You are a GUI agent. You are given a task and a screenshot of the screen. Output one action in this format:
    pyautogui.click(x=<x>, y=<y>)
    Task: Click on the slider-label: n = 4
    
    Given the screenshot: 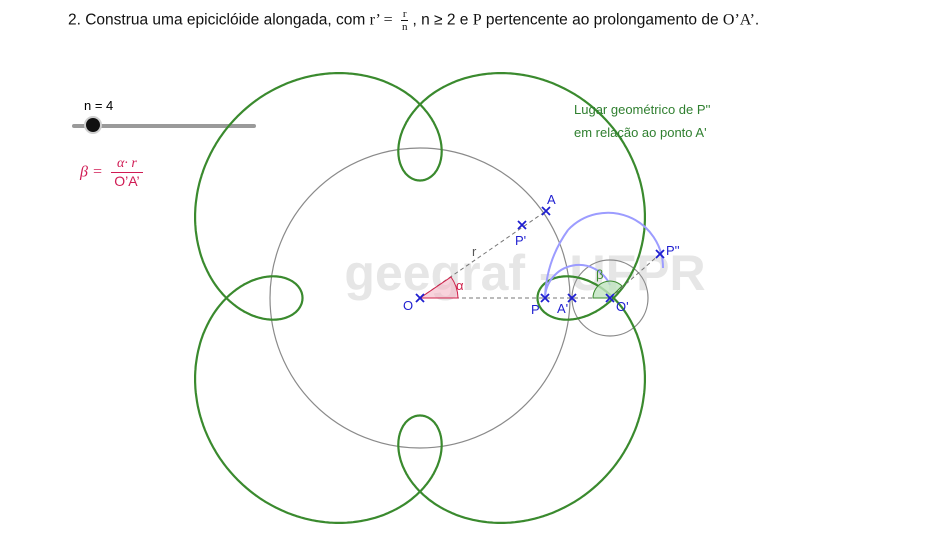 What is the action you would take?
    pyautogui.click(x=99, y=105)
    